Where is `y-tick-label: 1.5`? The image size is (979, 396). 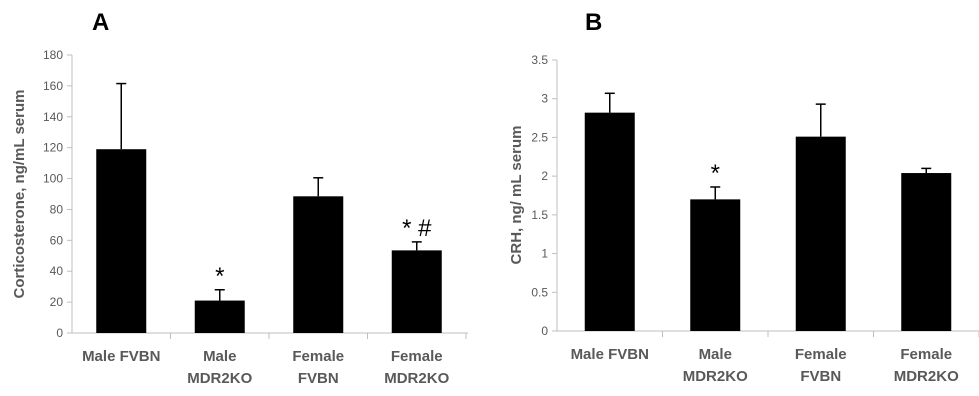 y-tick-label: 1.5 is located at coordinates (539, 215).